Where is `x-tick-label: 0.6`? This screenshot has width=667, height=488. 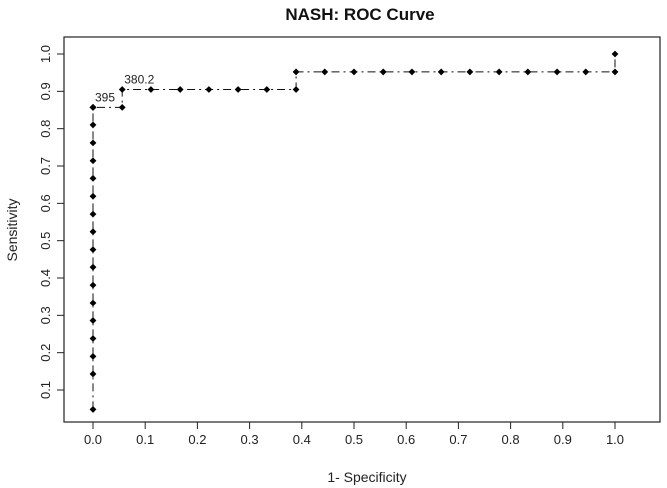 x-tick-label: 0.6 is located at coordinates (406, 439).